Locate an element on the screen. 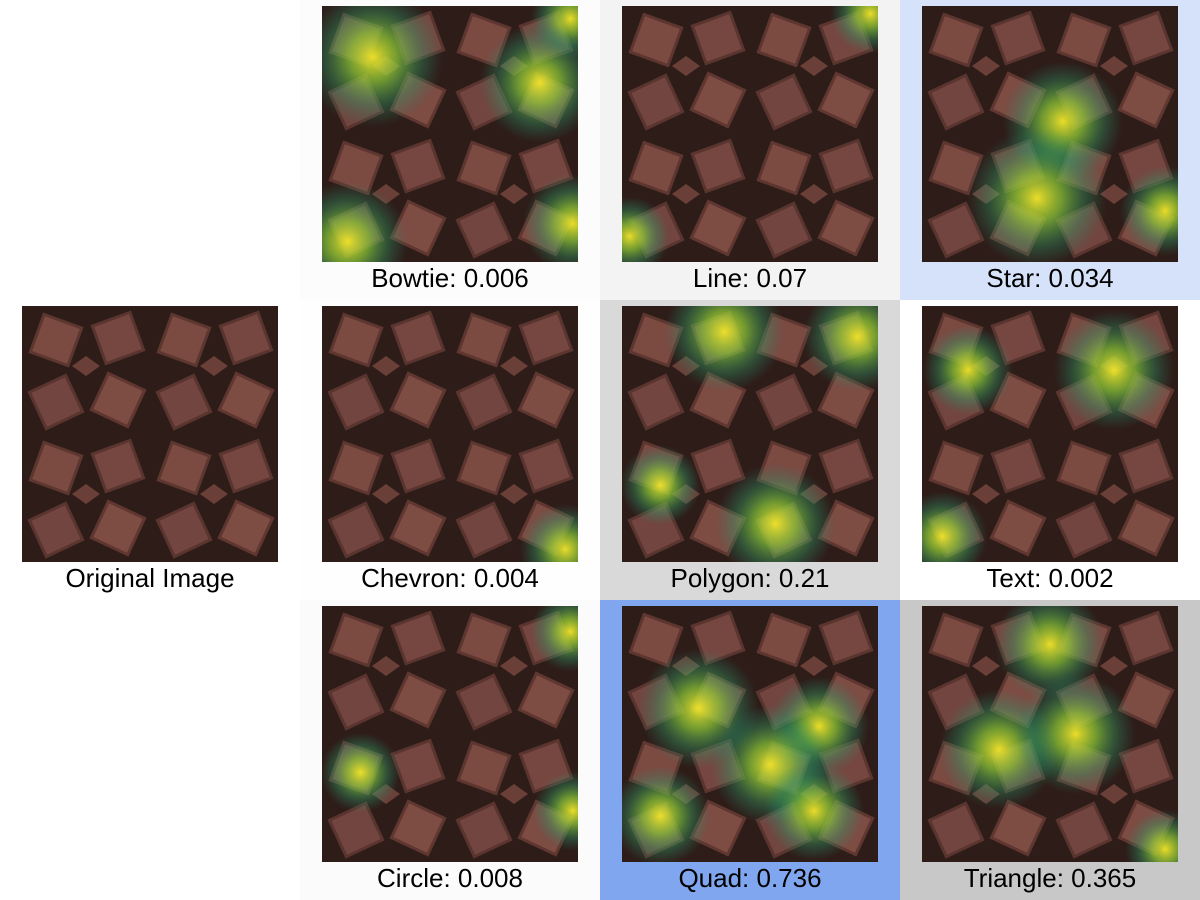 The width and height of the screenshot is (1200, 900). cell-label: Star: 0.034 is located at coordinates (1050, 278).